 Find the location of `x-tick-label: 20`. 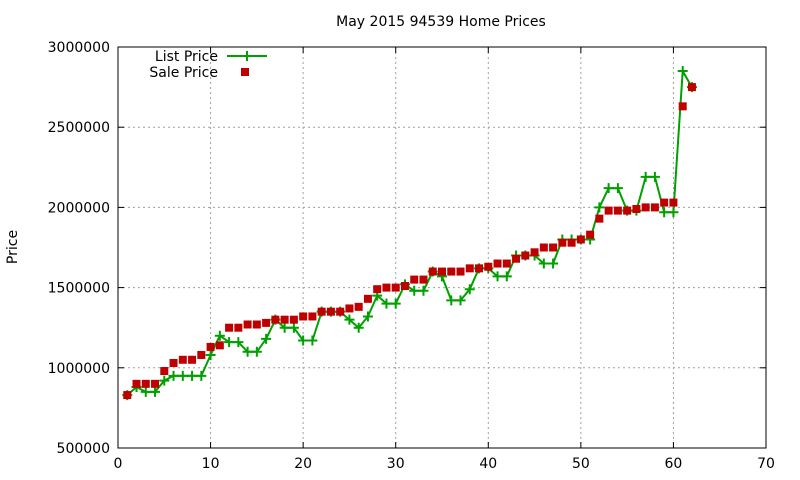

x-tick-label: 20 is located at coordinates (303, 464).